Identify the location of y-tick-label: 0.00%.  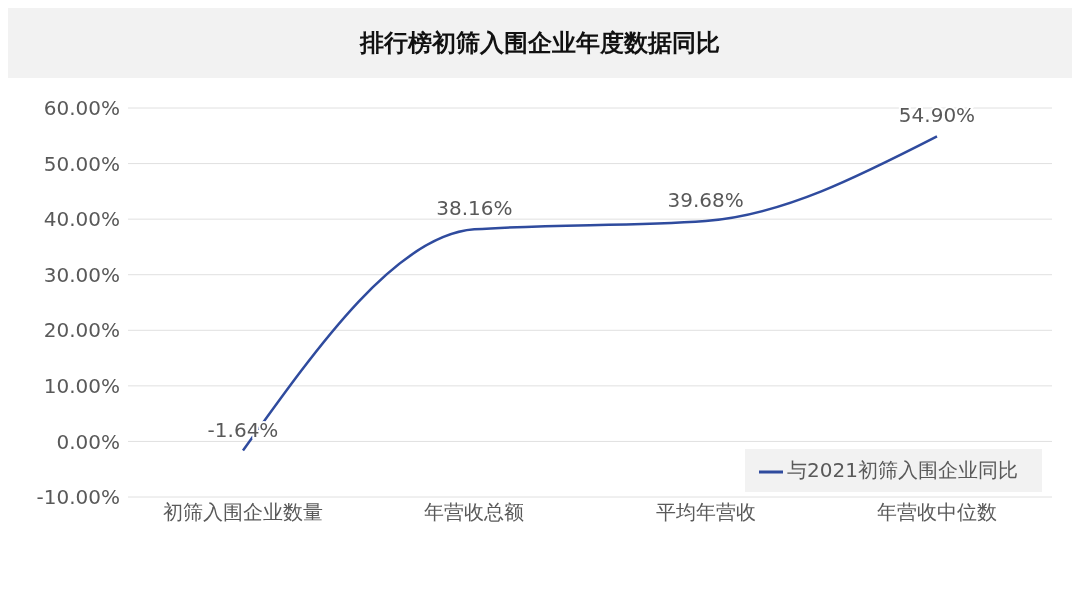
(88, 441).